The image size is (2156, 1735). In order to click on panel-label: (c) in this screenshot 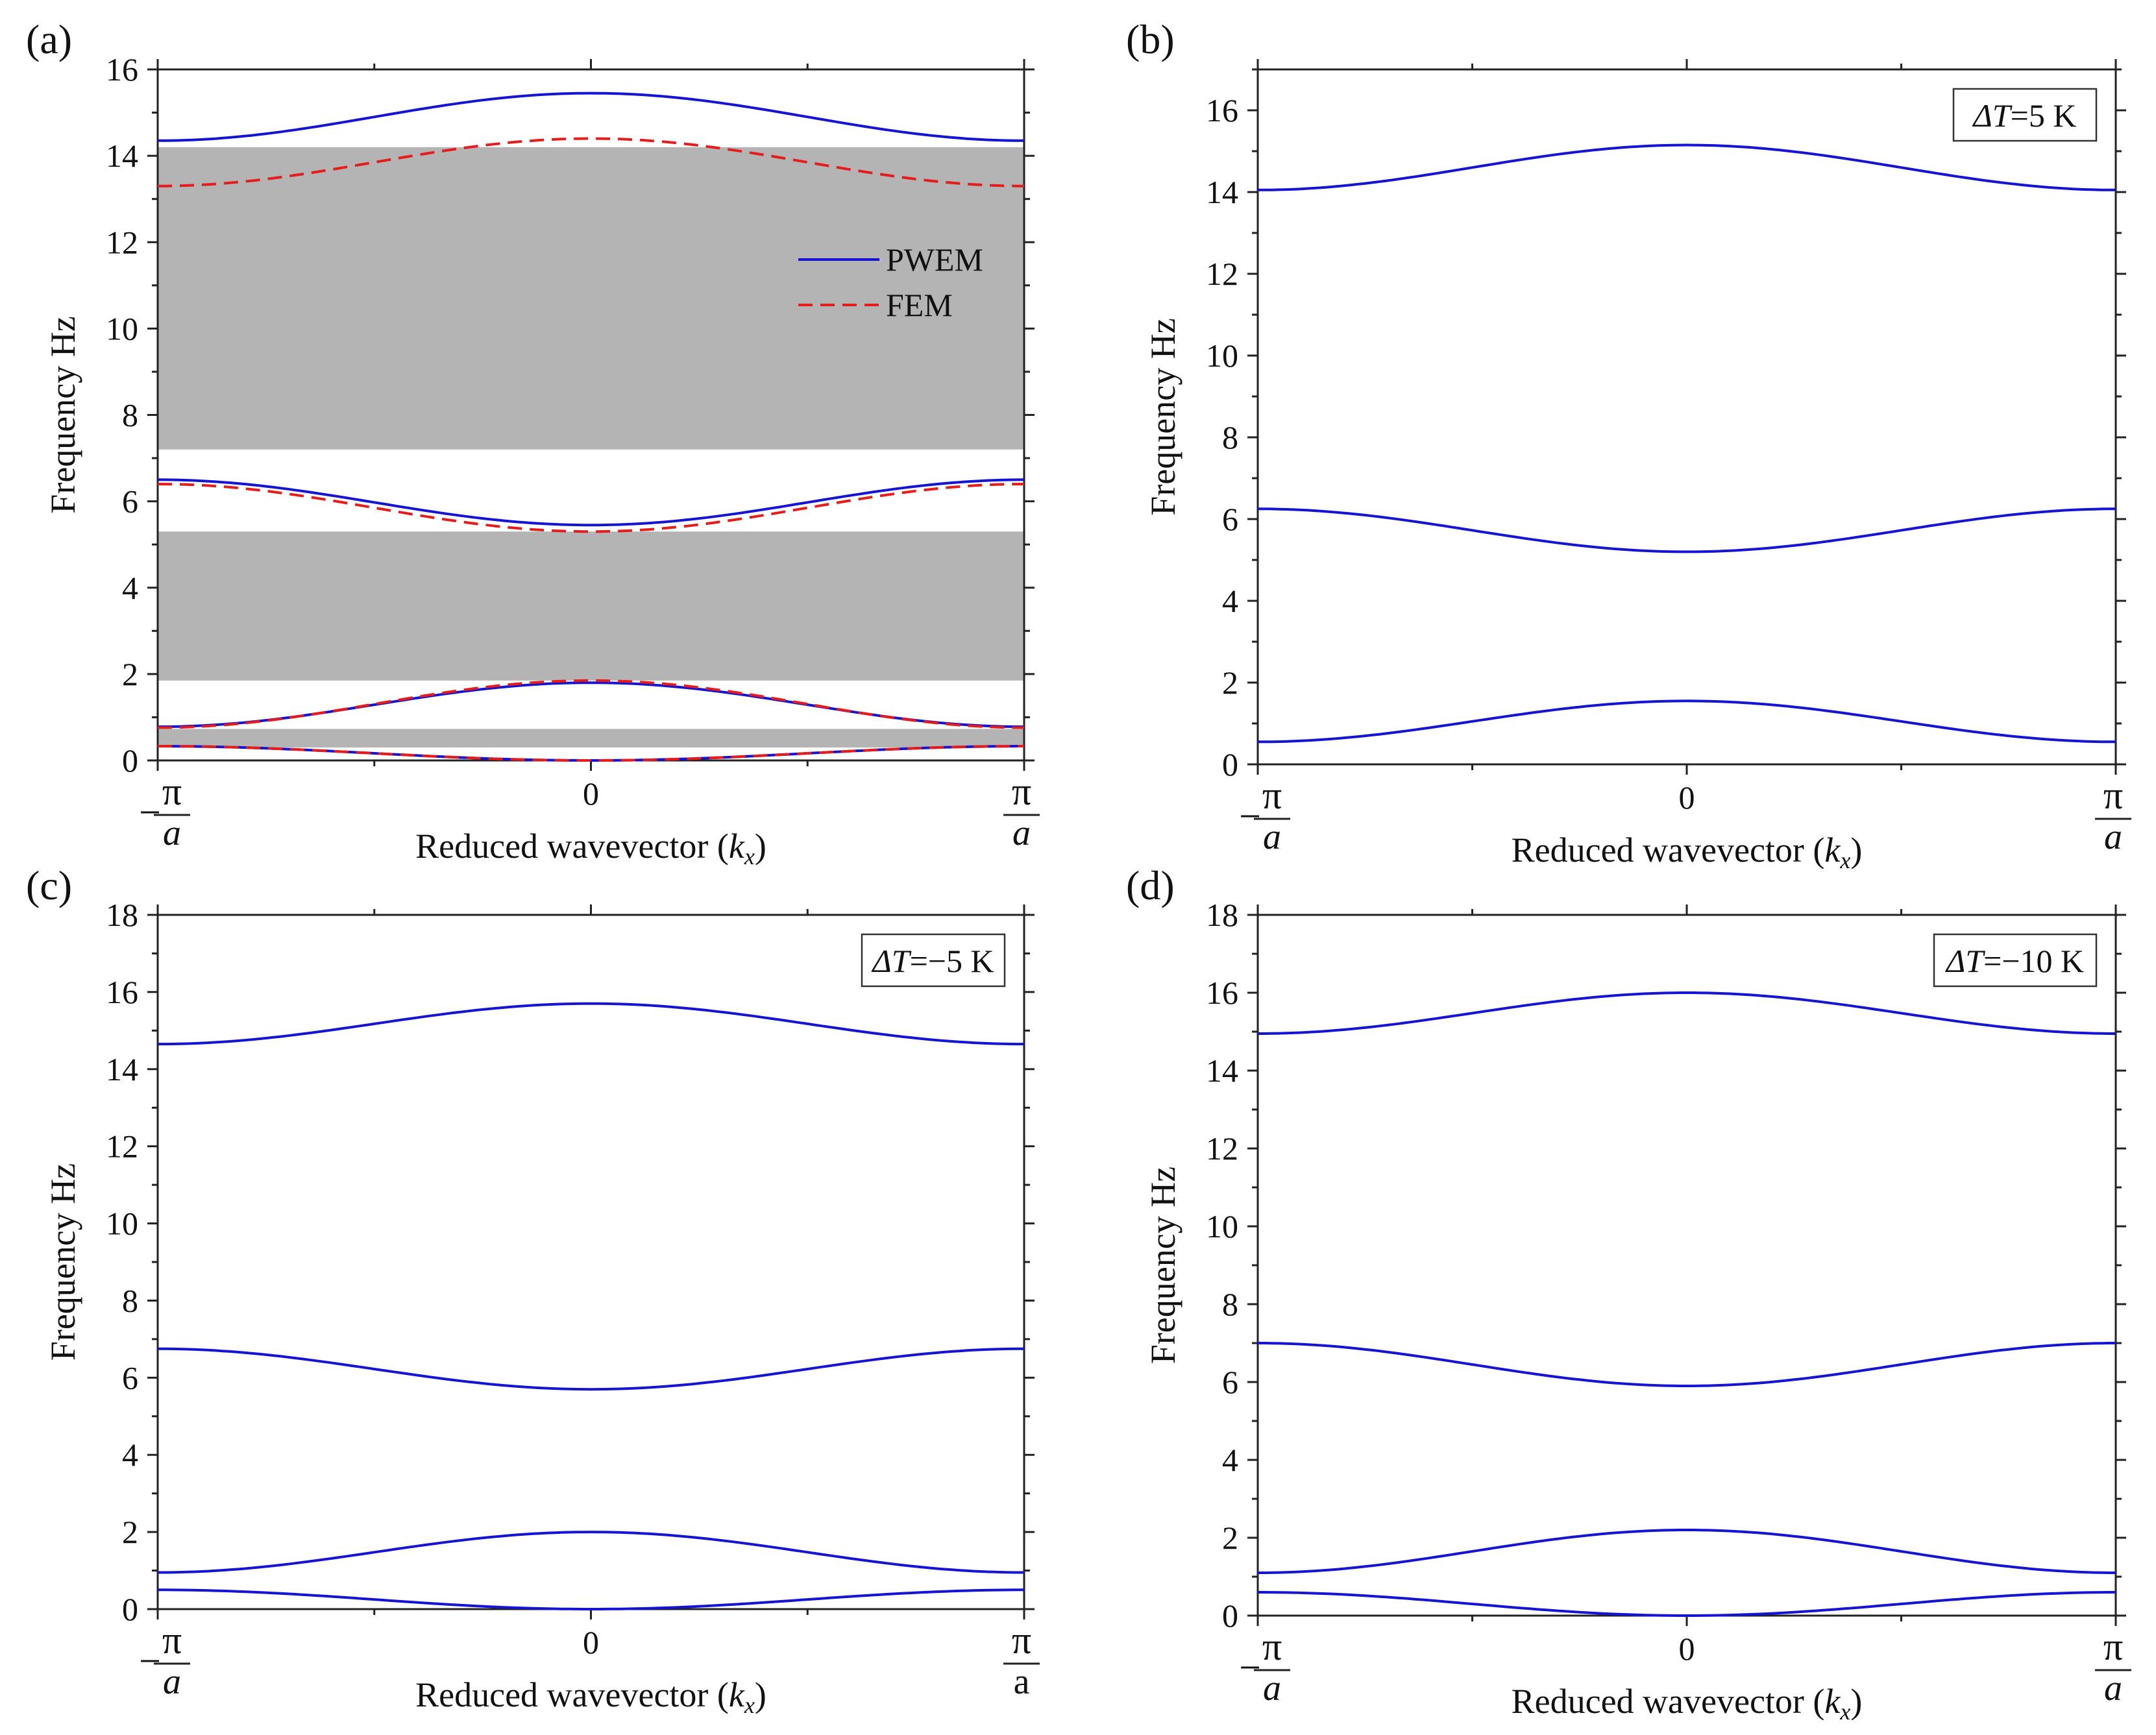, I will do `click(49, 885)`.